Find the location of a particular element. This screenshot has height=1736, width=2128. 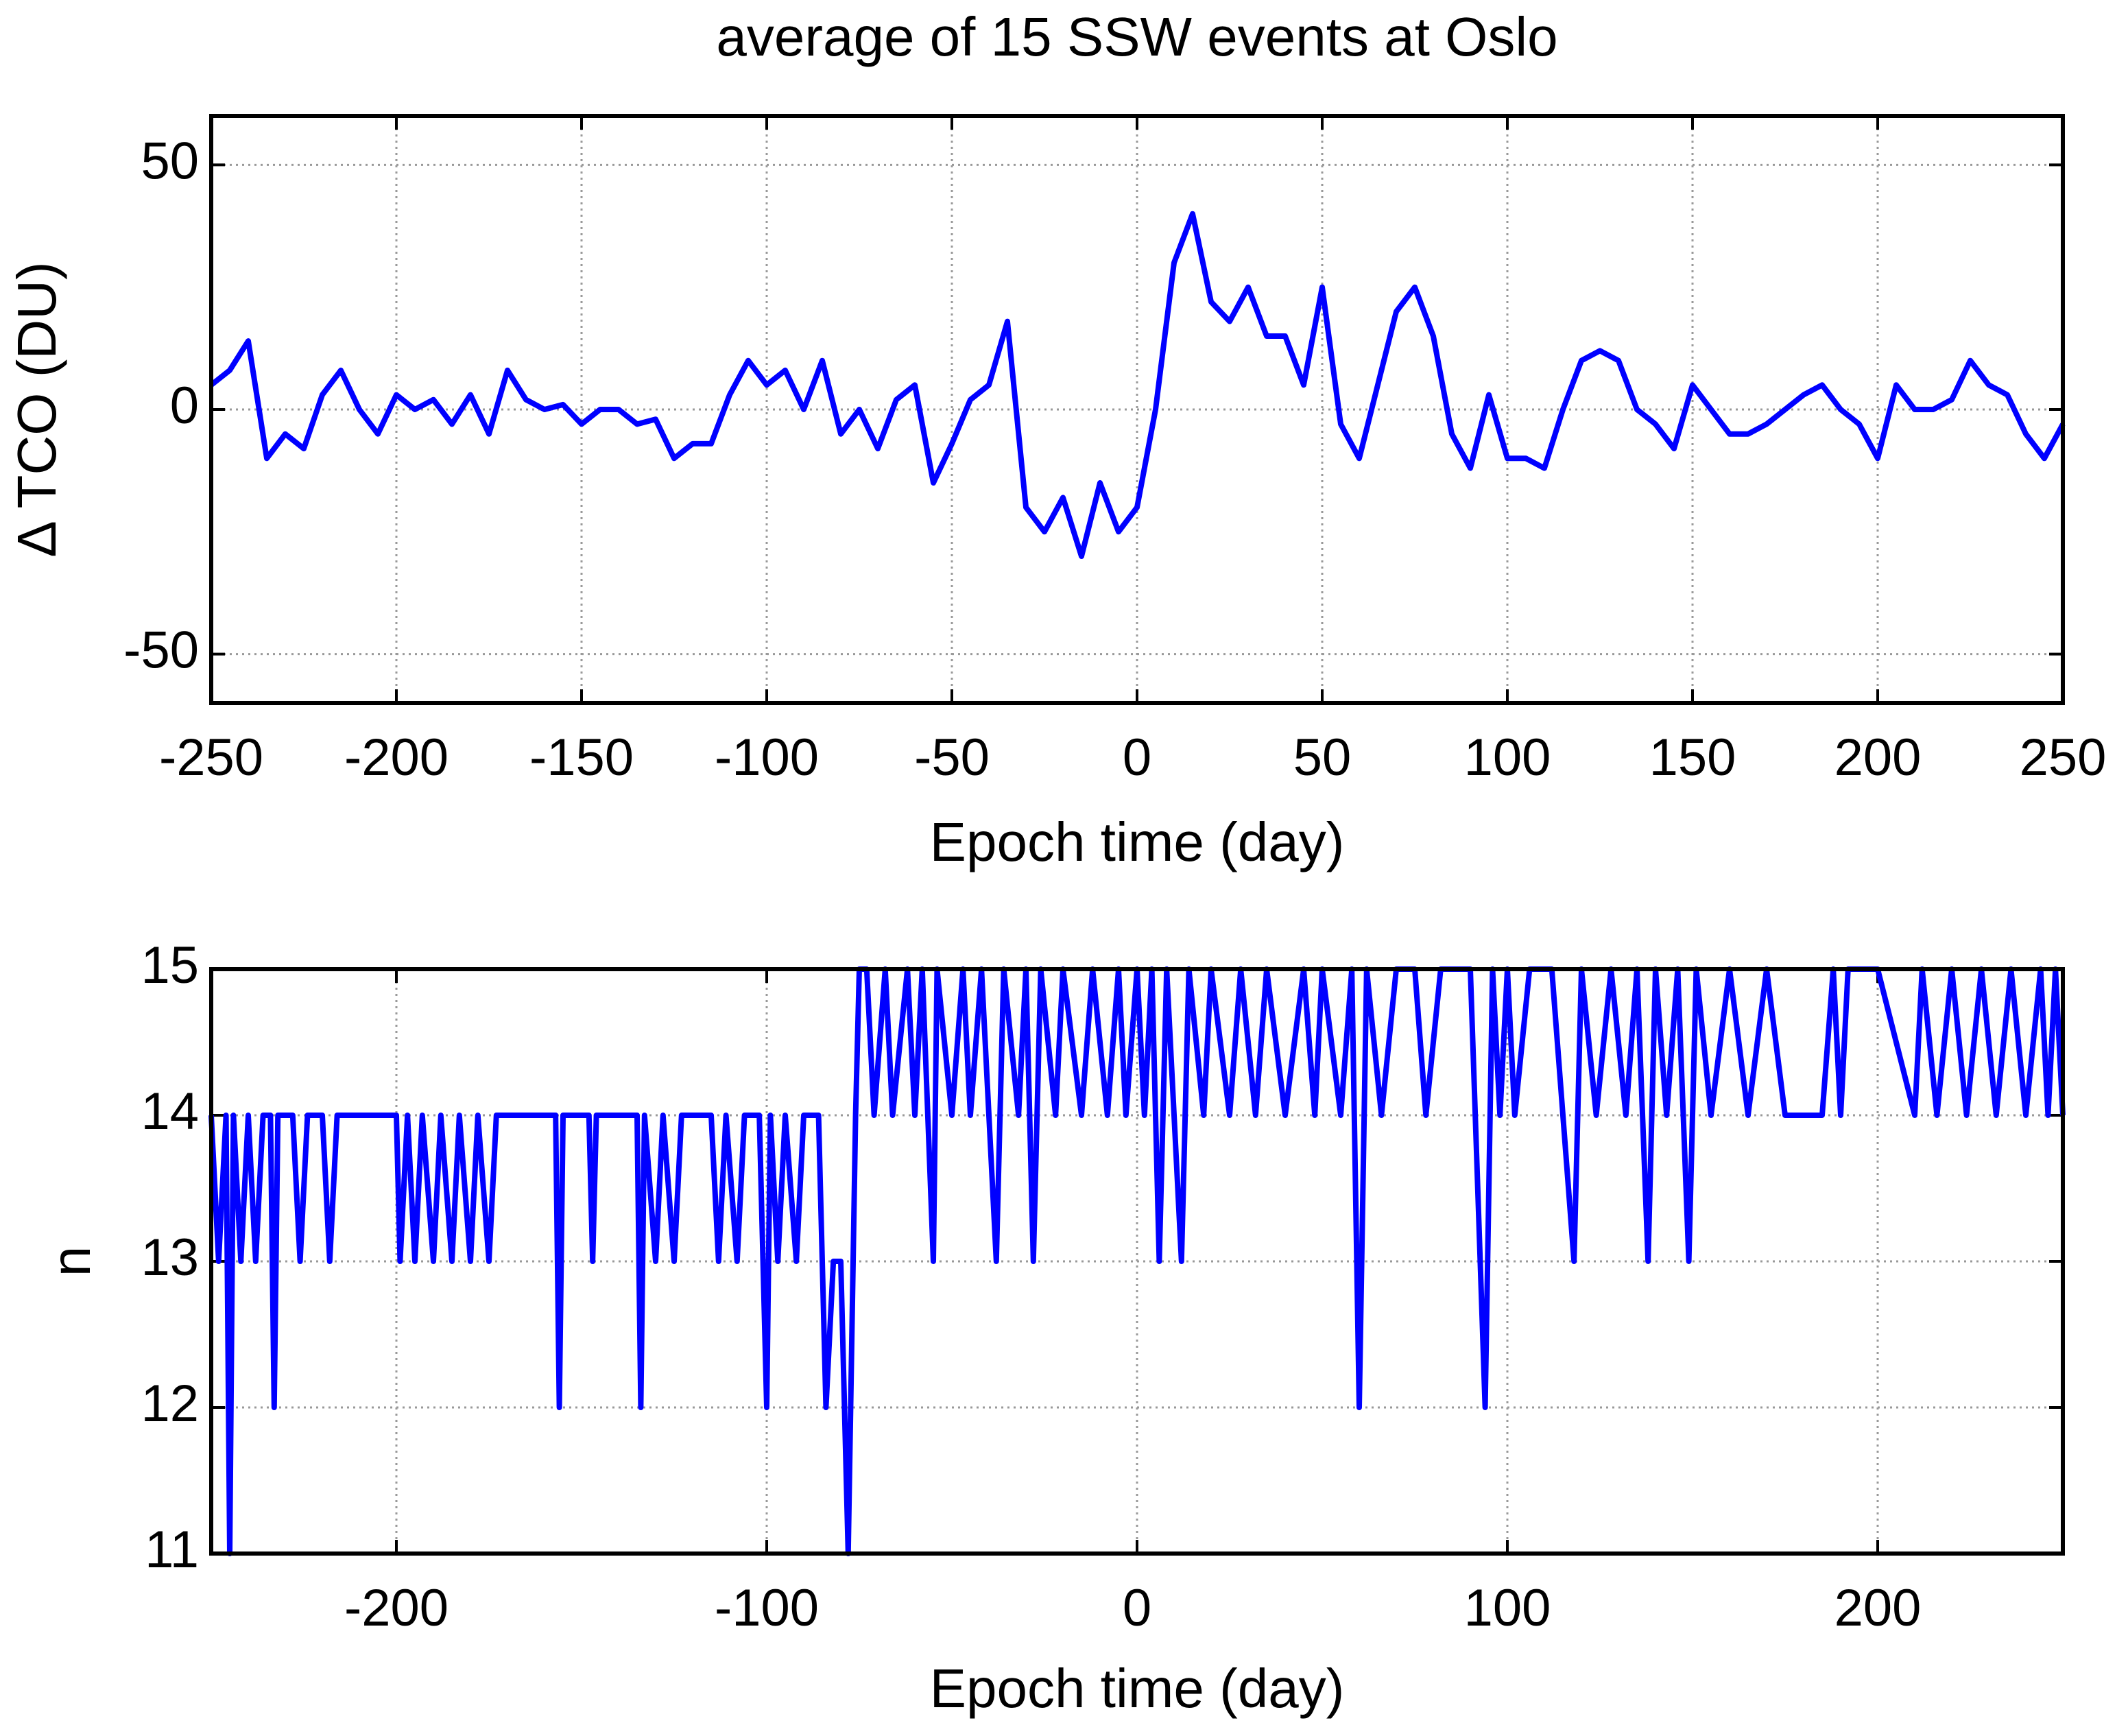

x-tick-label: -50 is located at coordinates (952, 758).